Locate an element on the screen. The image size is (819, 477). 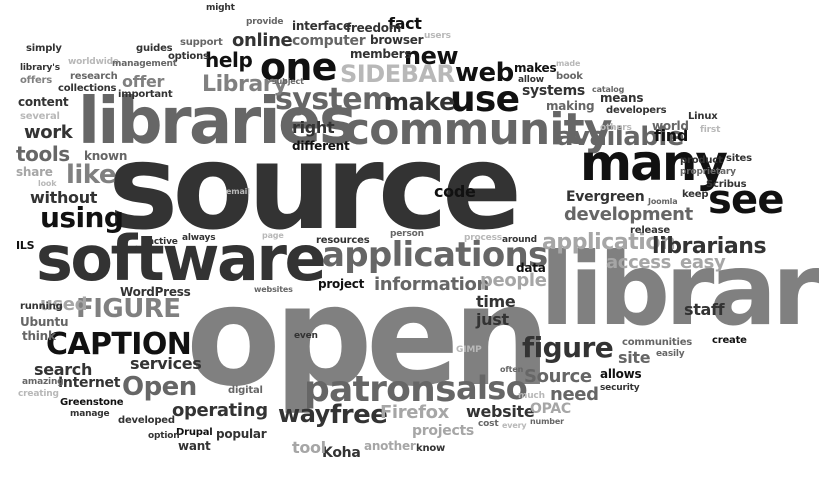
word-making: making is located at coordinates (570, 106).